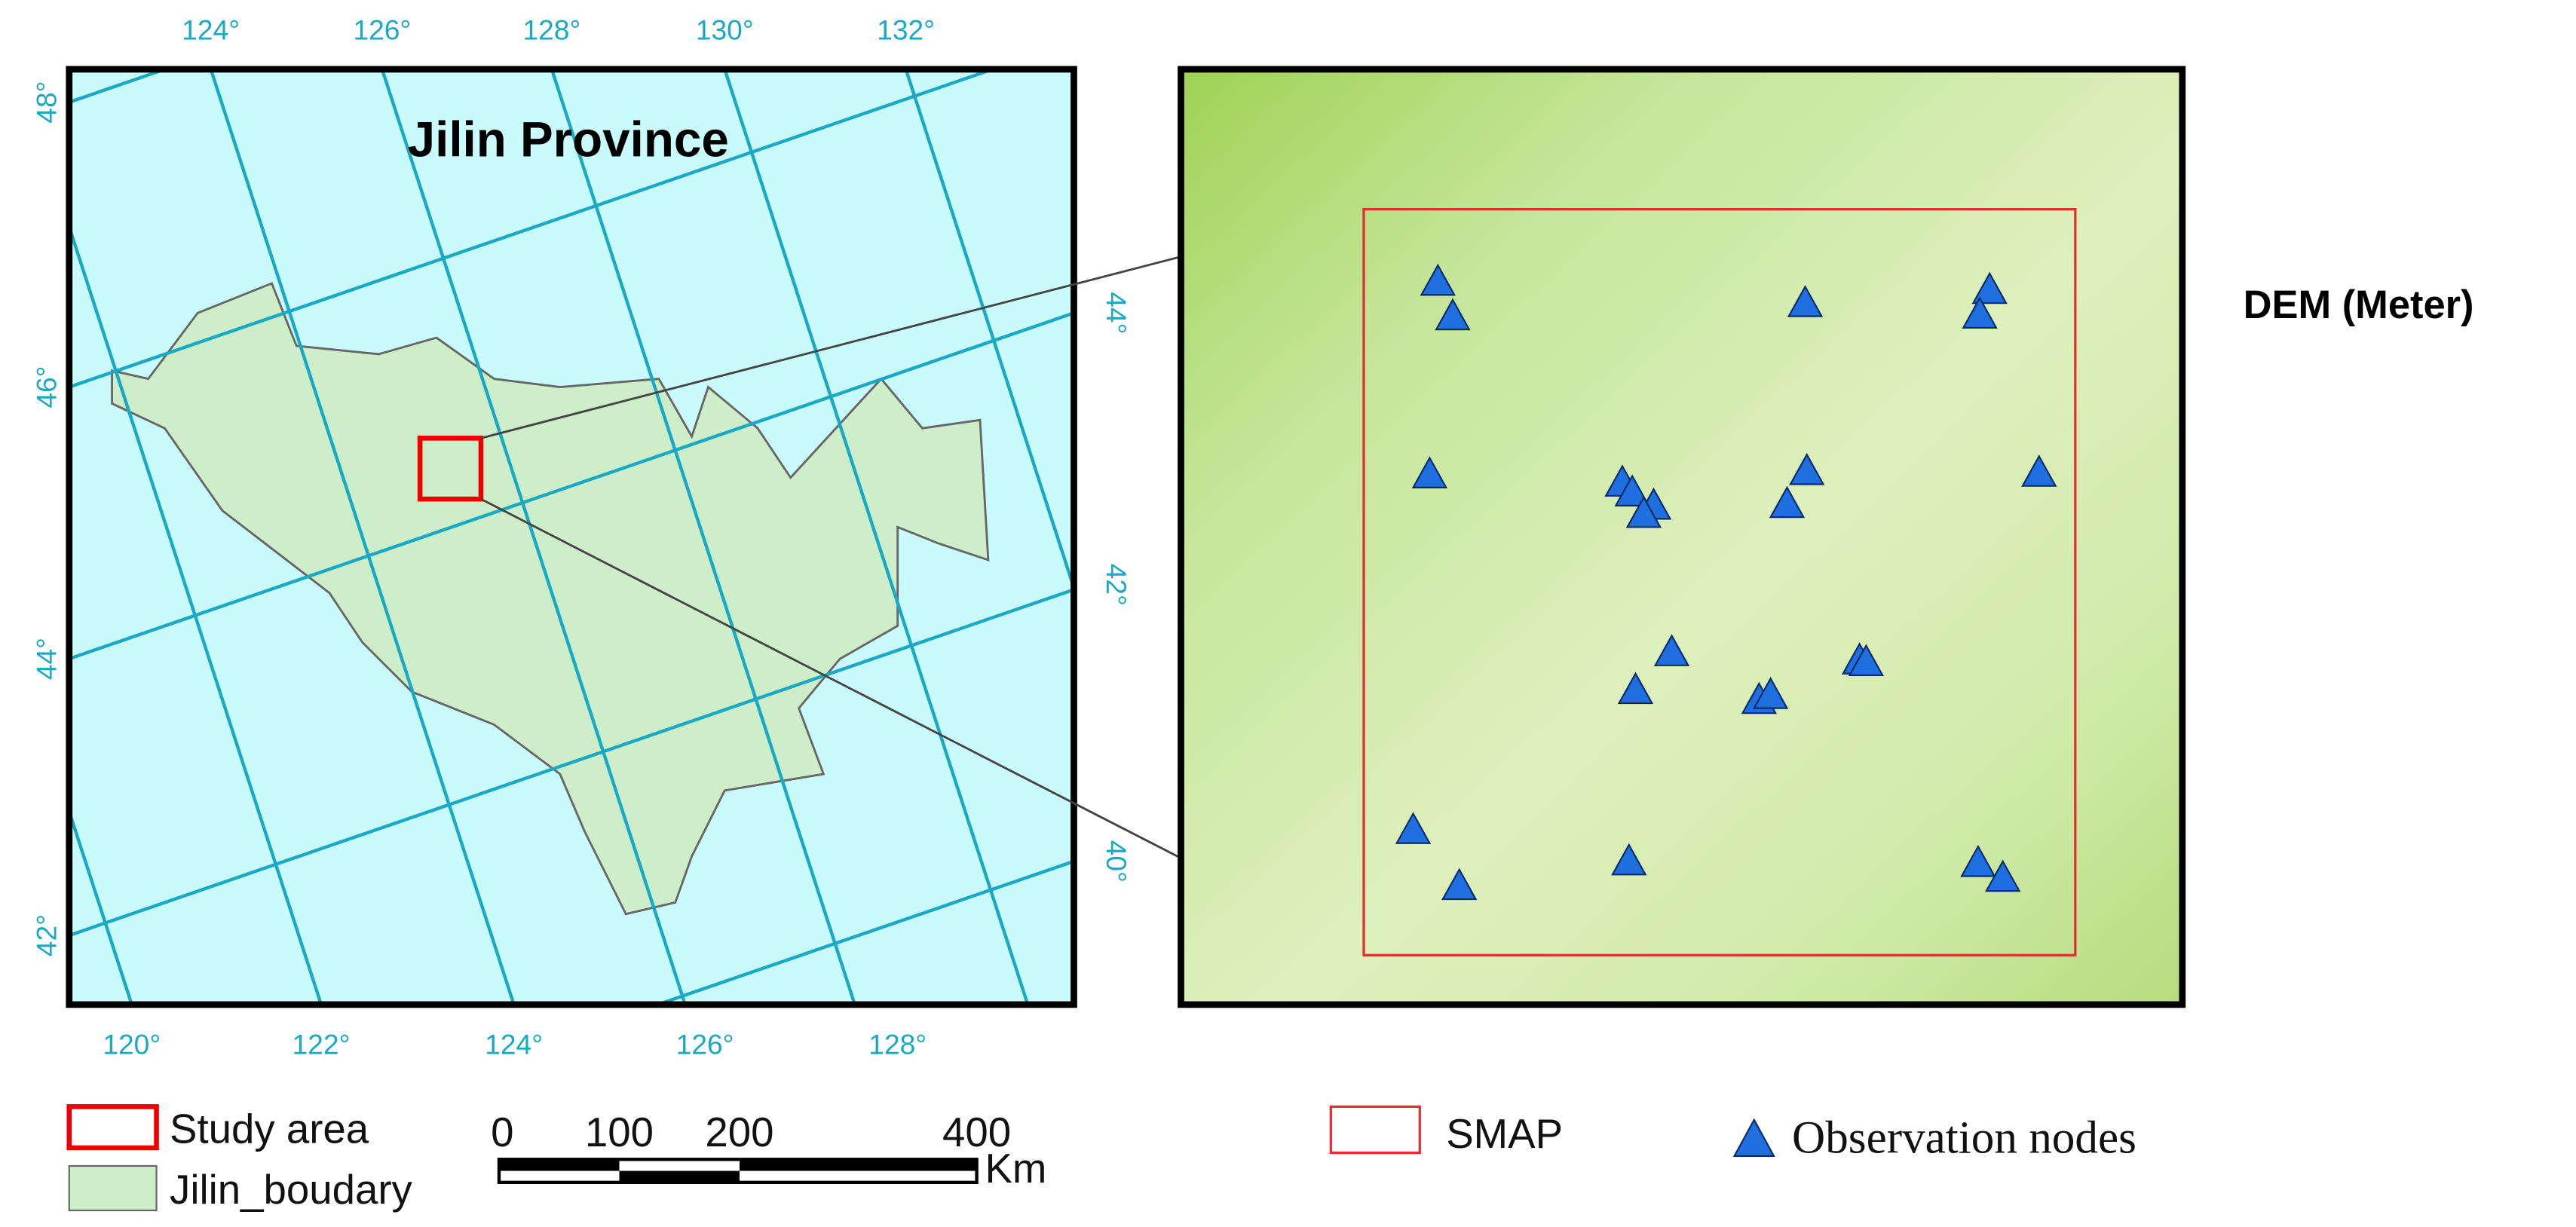 The height and width of the screenshot is (1227, 2576). Describe the element at coordinates (1116, 861) in the screenshot. I see `lat-label: 40°` at that location.